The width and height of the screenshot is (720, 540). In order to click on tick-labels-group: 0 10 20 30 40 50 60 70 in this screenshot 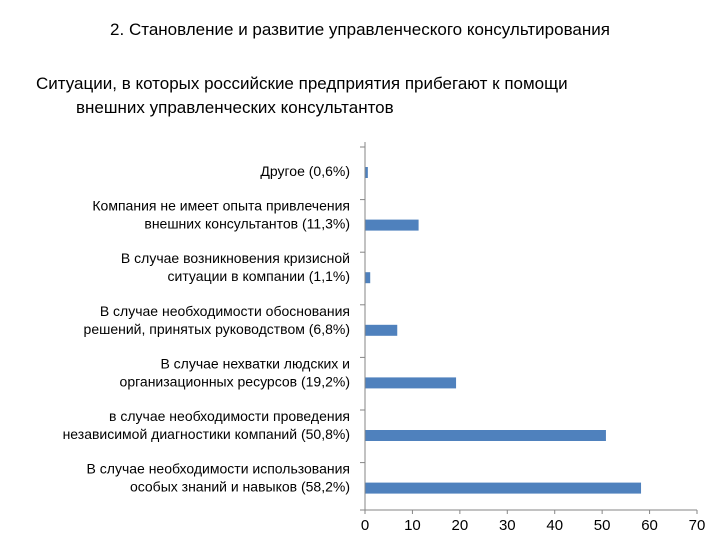, I will do `click(533, 525)`.